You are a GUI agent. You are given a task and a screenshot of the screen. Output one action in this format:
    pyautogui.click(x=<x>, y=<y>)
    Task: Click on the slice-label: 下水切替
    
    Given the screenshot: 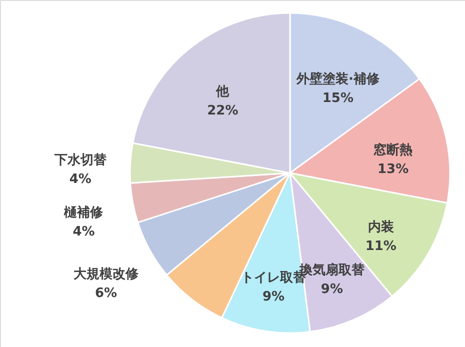 What is the action you would take?
    pyautogui.click(x=80, y=160)
    